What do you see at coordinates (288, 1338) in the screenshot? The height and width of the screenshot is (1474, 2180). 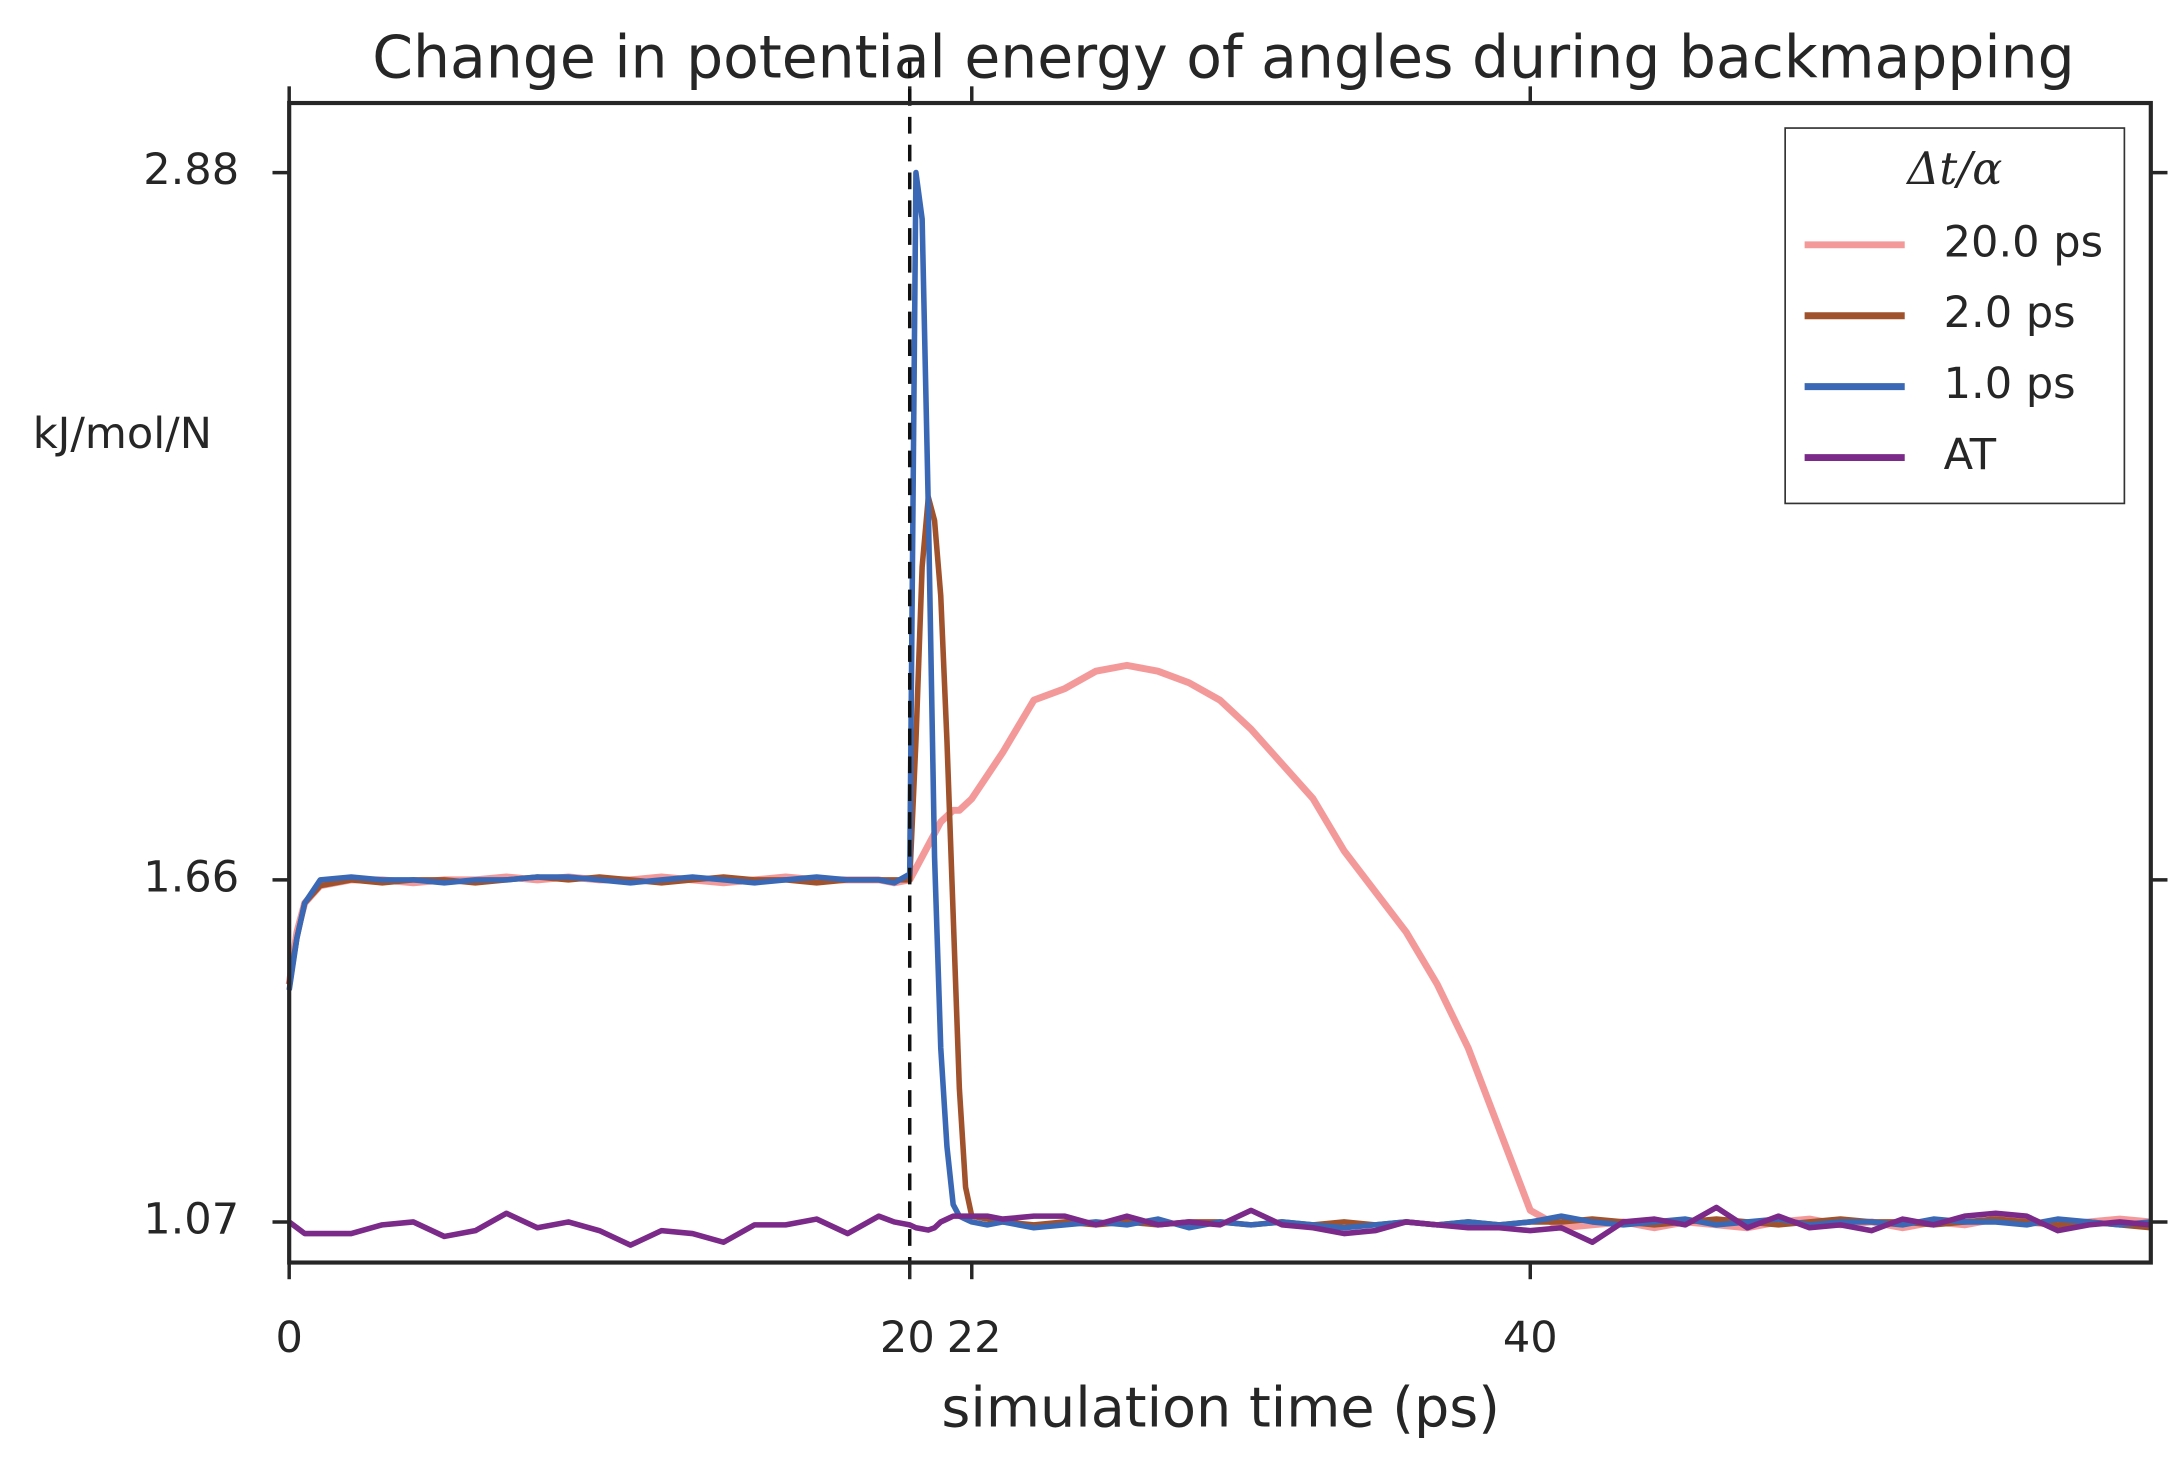 I see `x-tick-label: 0` at bounding box center [288, 1338].